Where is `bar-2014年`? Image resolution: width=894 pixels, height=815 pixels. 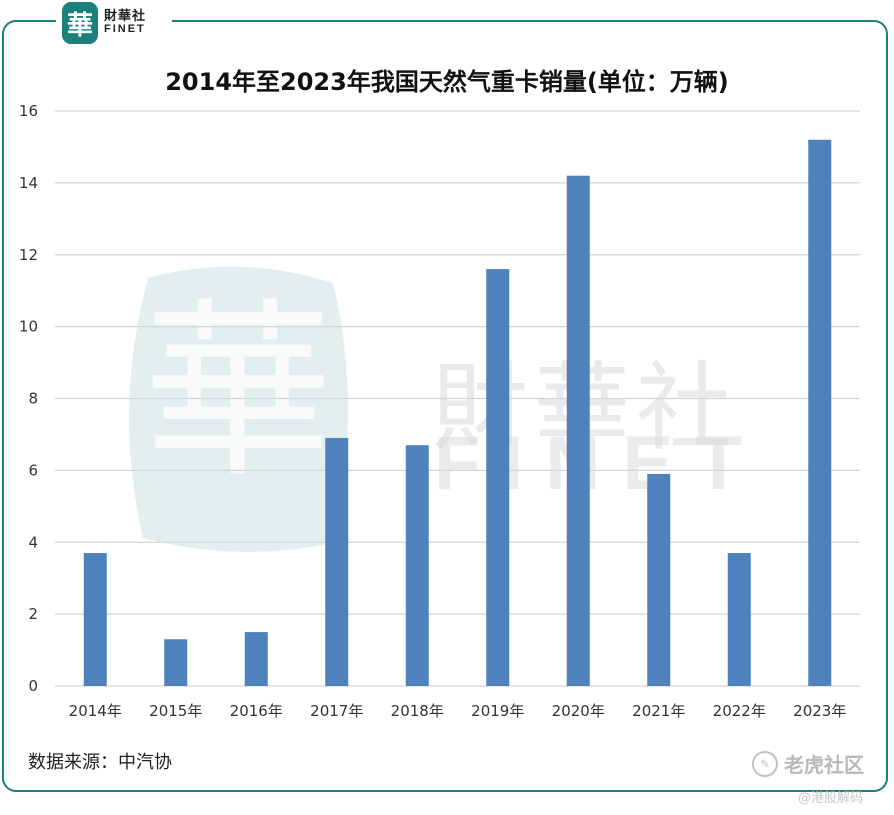 bar-2014年 is located at coordinates (95, 619).